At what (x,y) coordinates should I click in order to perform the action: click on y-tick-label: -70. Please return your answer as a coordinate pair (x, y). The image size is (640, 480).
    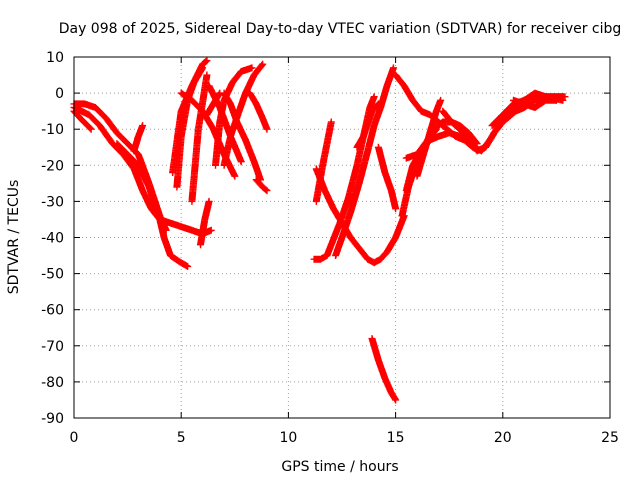
    Looking at the image, I should click on (52, 347).